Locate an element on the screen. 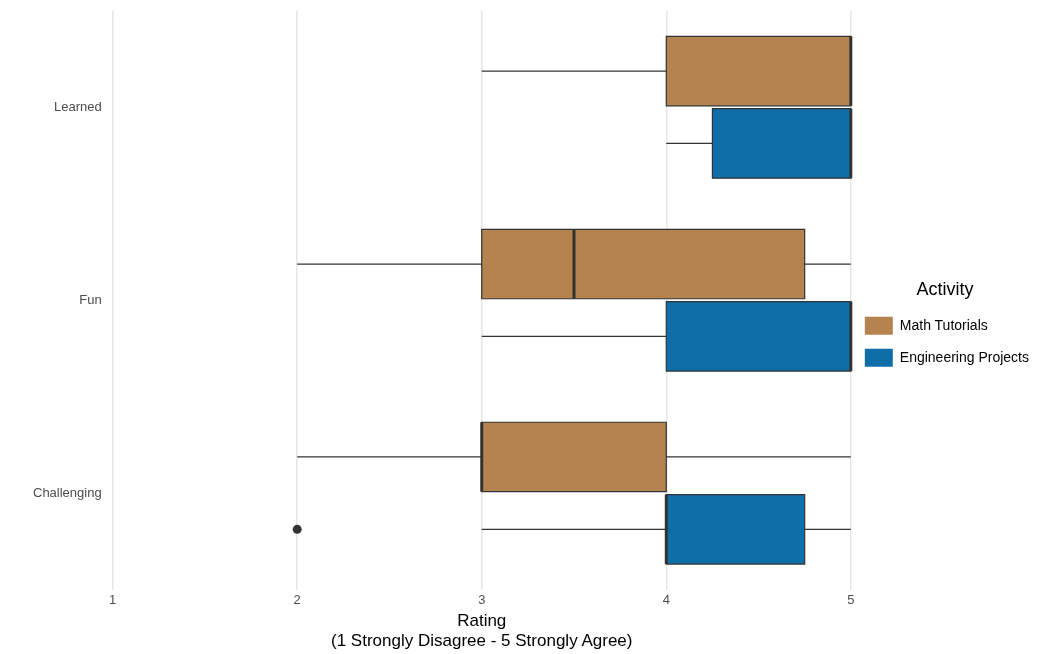  y-tick-label: Learned is located at coordinates (77, 106).